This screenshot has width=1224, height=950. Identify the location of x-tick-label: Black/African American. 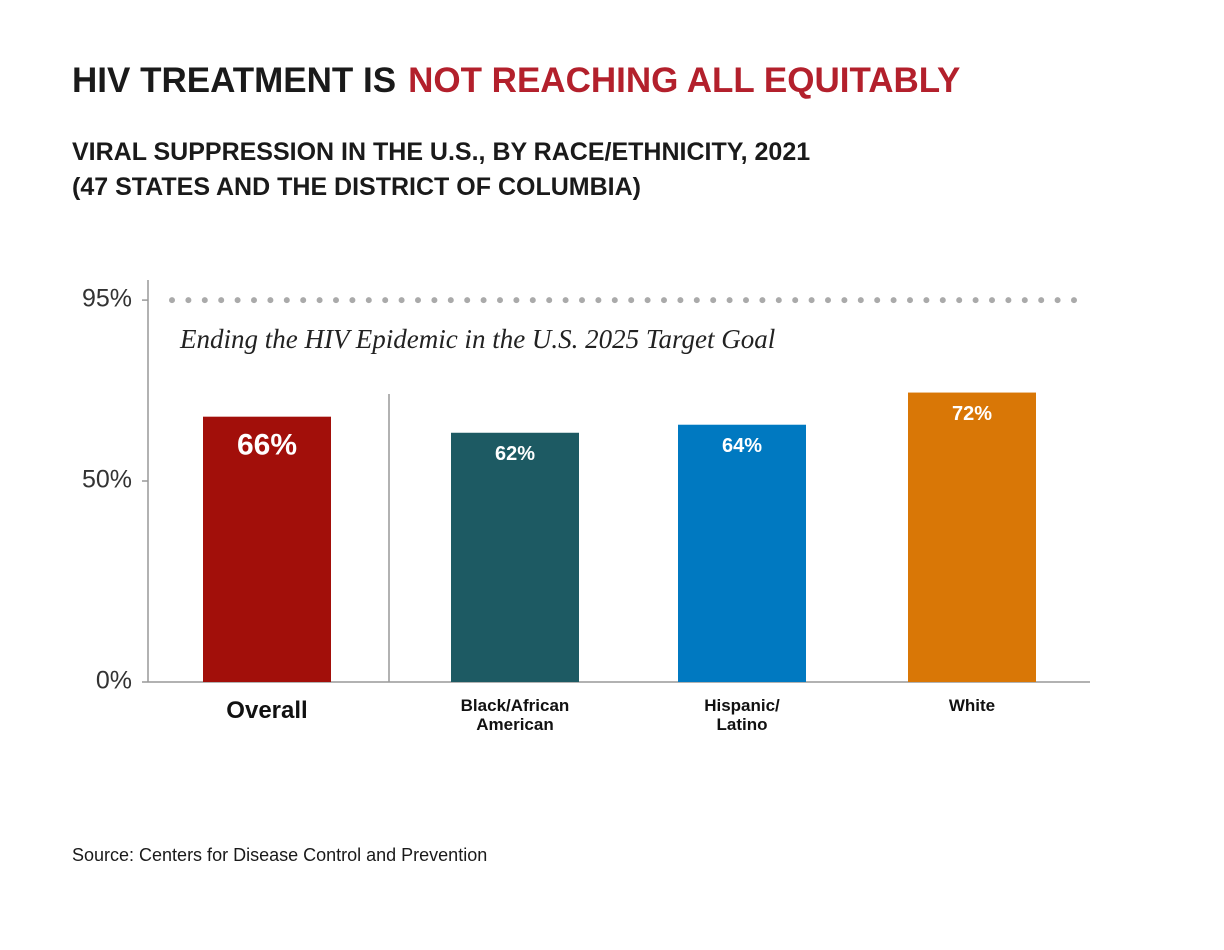
(515, 715).